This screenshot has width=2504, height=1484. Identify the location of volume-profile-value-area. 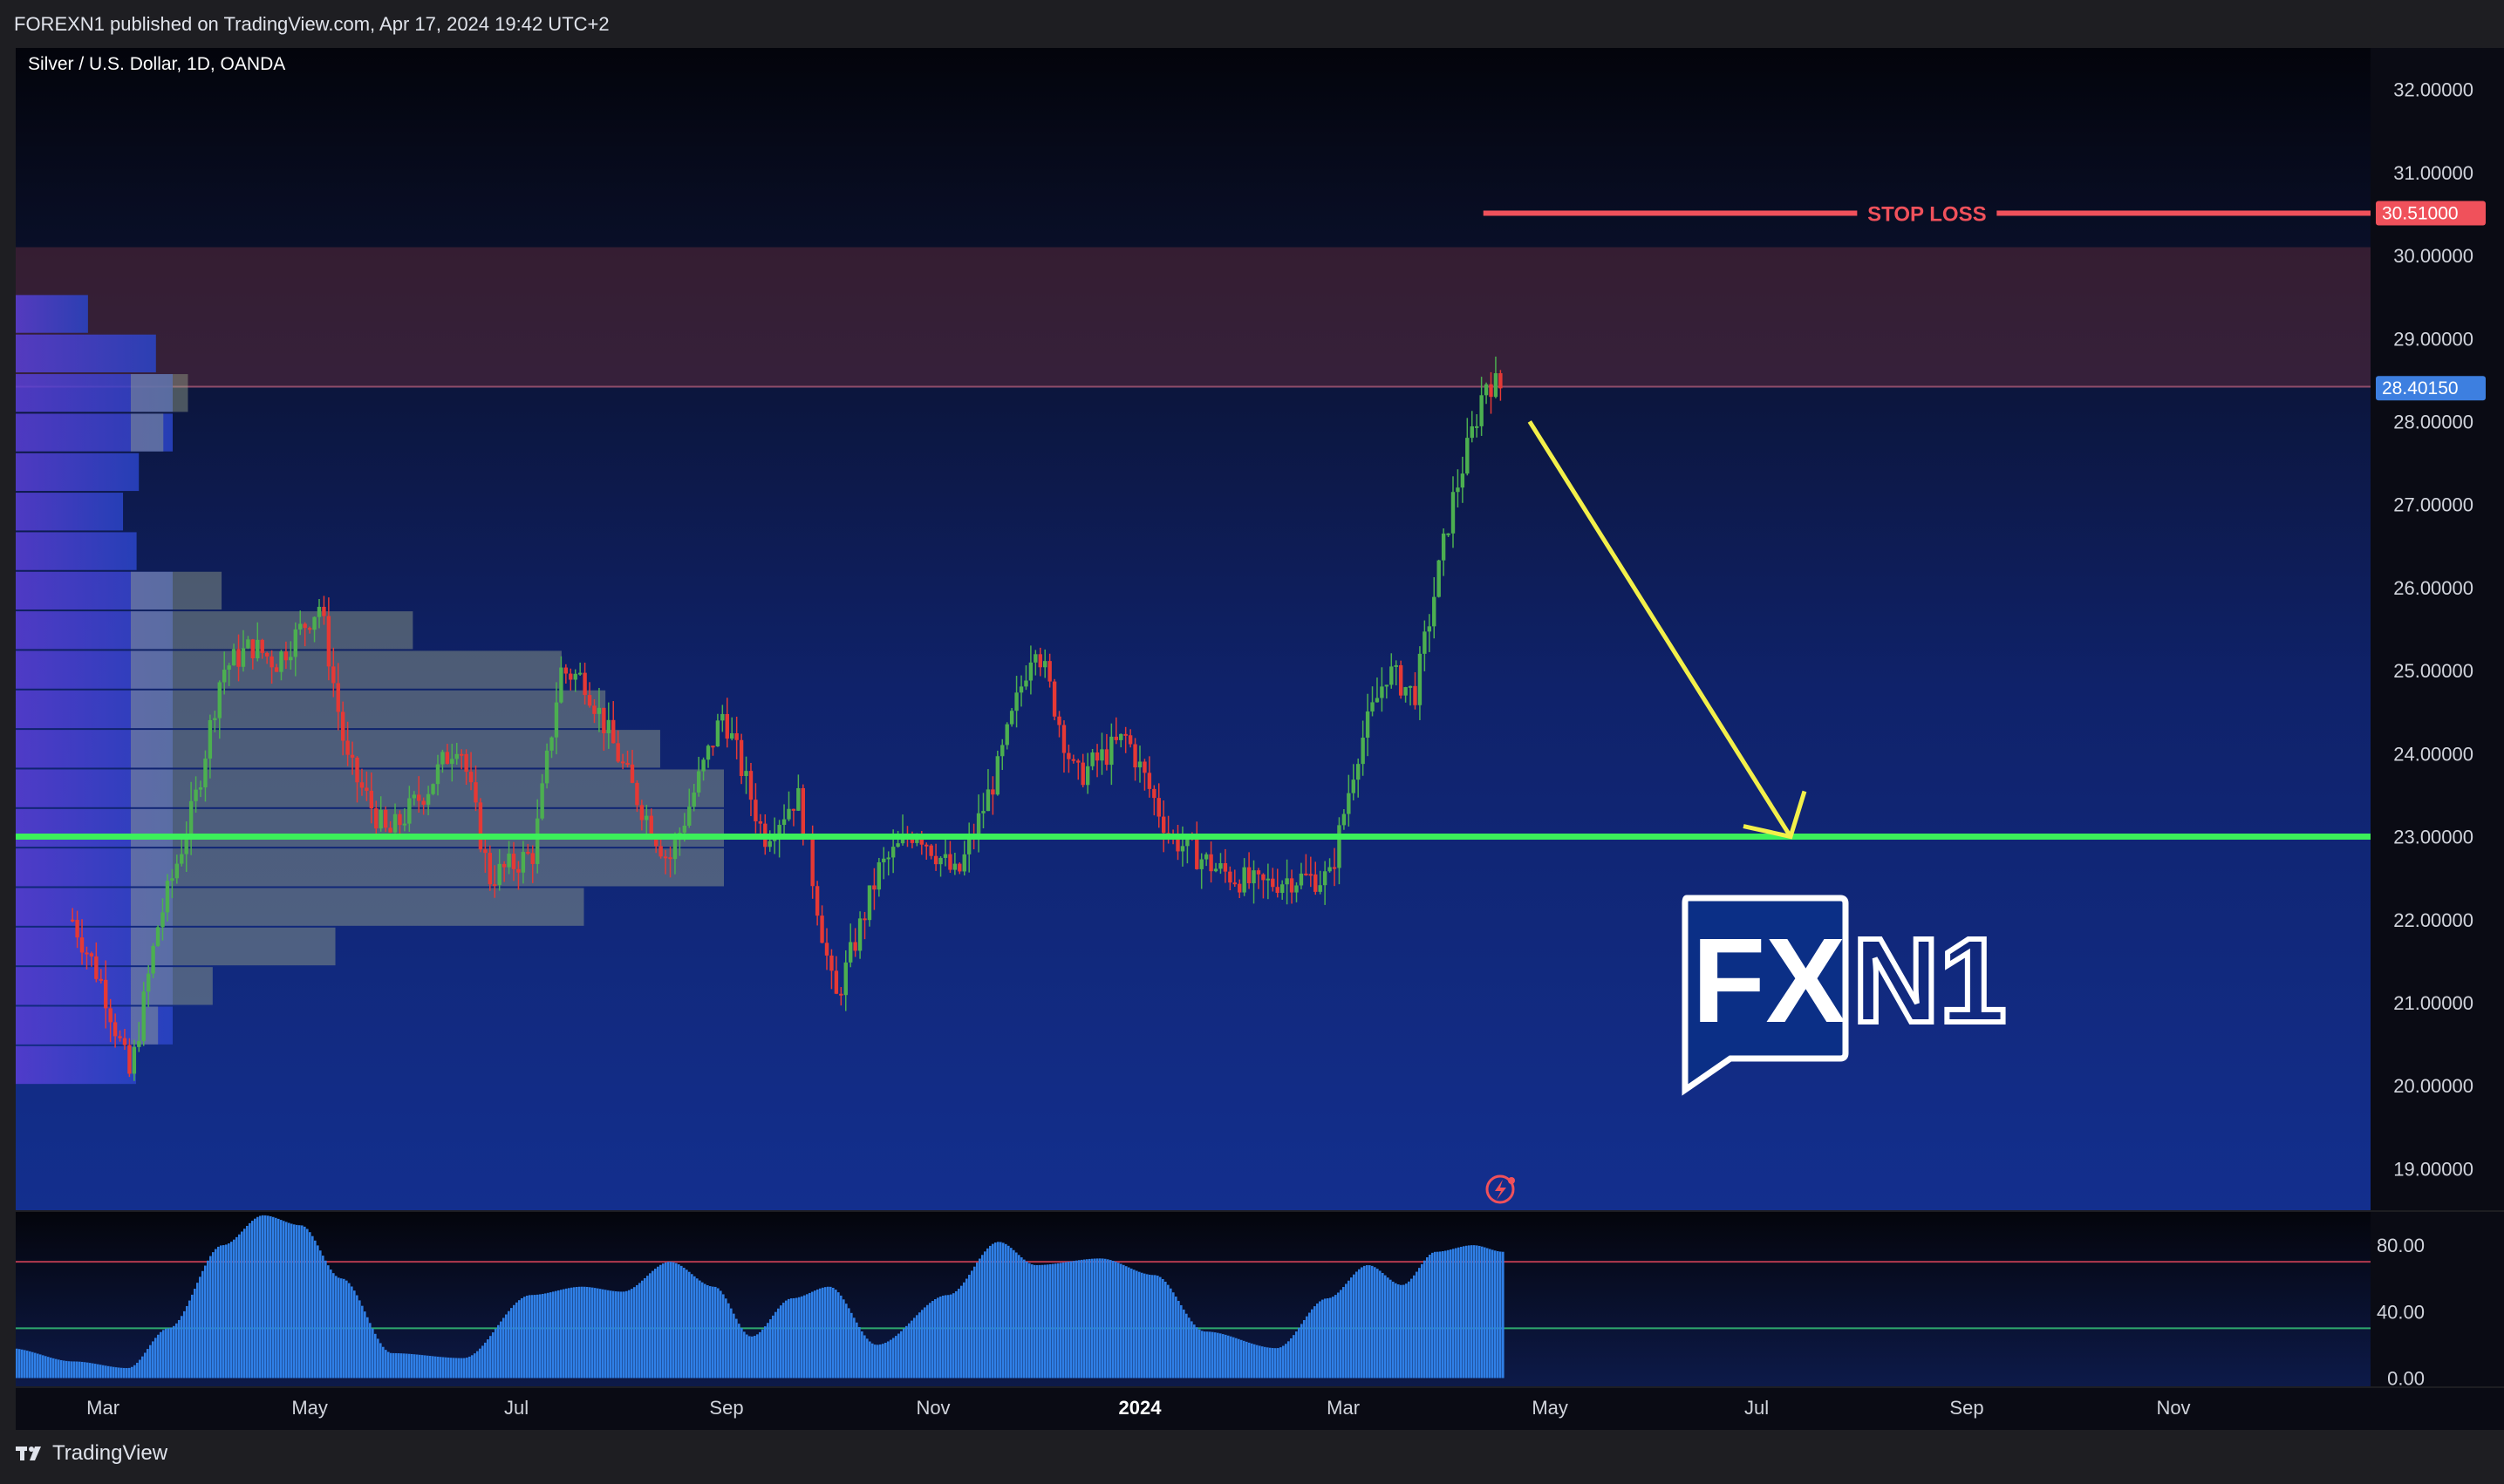
(148, 432).